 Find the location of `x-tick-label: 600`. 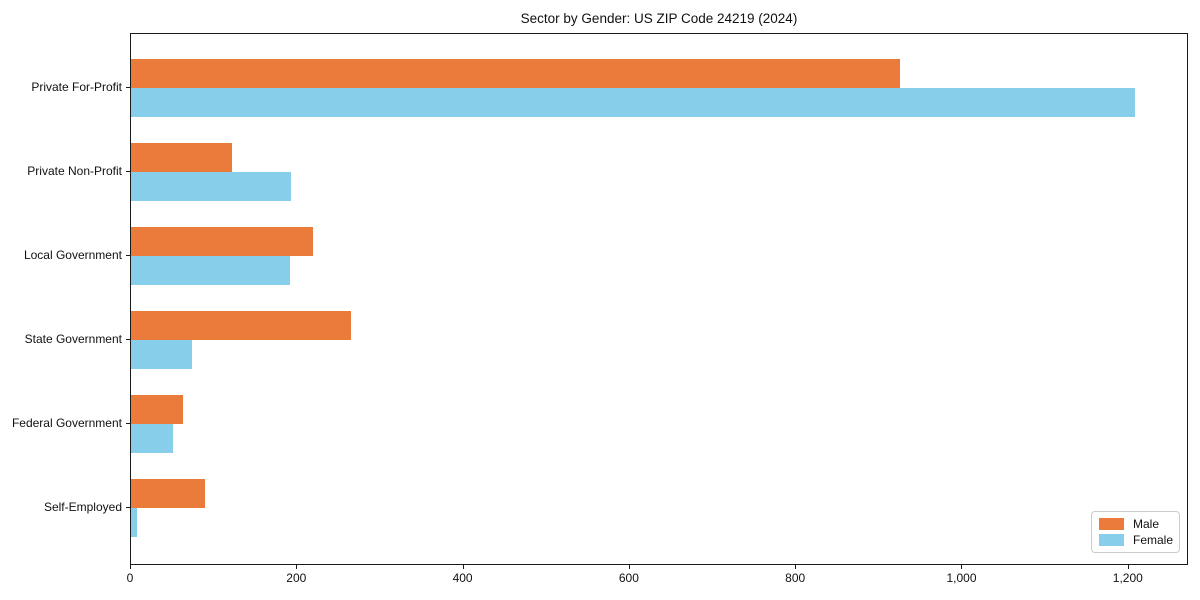

x-tick-label: 600 is located at coordinates (628, 578).